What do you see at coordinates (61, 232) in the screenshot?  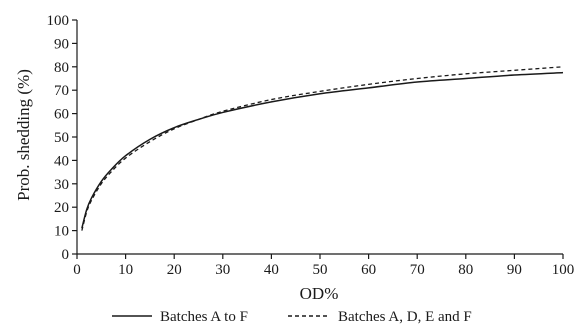 I see `y-tick-label: 10` at bounding box center [61, 232].